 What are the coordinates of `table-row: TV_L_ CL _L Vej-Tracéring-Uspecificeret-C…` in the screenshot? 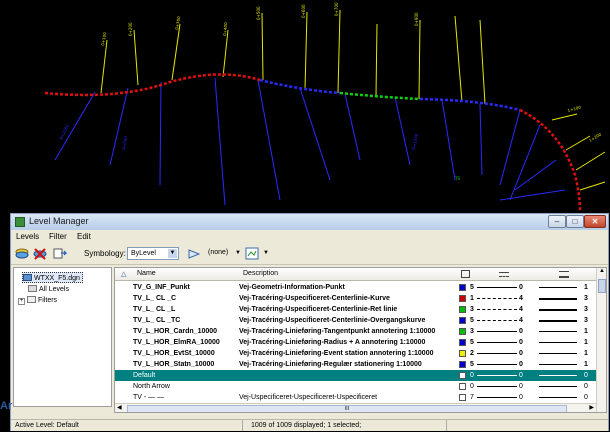 It's located at (355, 309).